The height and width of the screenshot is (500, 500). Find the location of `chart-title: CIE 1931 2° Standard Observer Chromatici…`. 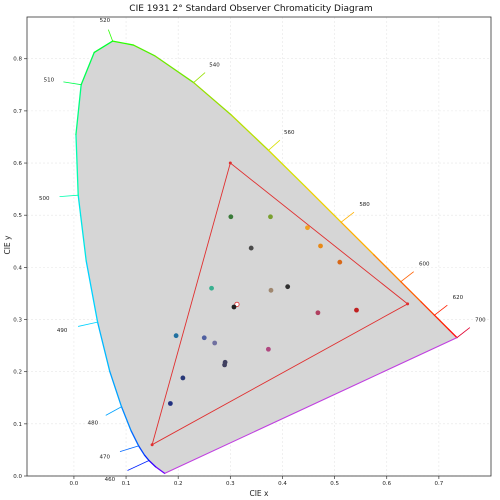

chart-title: CIE 1931 2° Standard Observer Chromatici… is located at coordinates (250, 9).